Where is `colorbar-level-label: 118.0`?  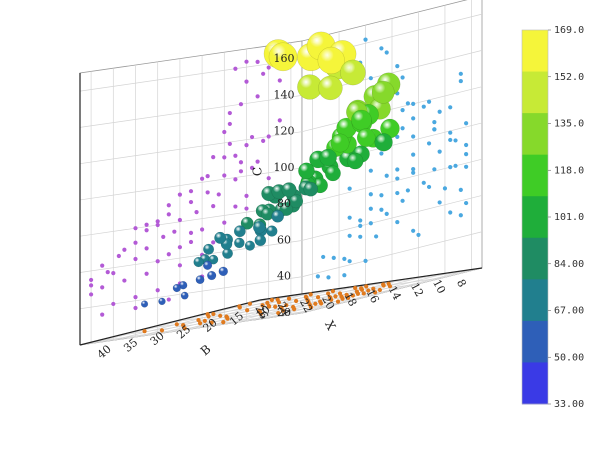
colorbar-level-label: 118.0 is located at coordinates (569, 170).